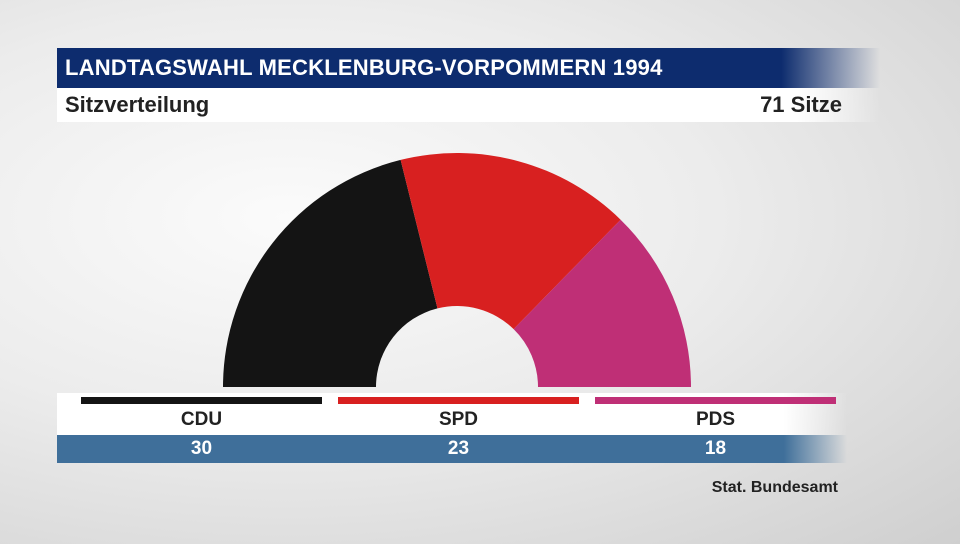  Describe the element at coordinates (468, 105) in the screenshot. I see `subtitle-bar: Sitzverteilung 71 Sitze` at that location.